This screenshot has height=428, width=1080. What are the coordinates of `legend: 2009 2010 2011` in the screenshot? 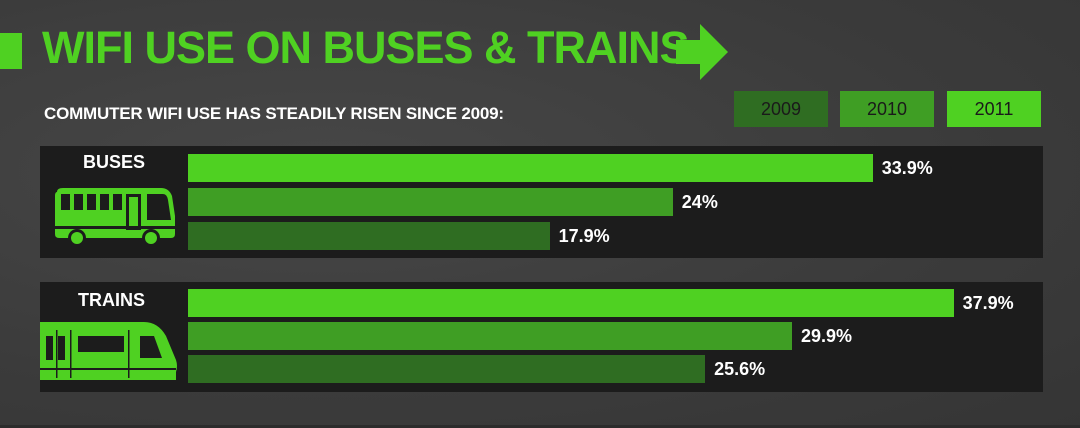 It's located at (540, 110).